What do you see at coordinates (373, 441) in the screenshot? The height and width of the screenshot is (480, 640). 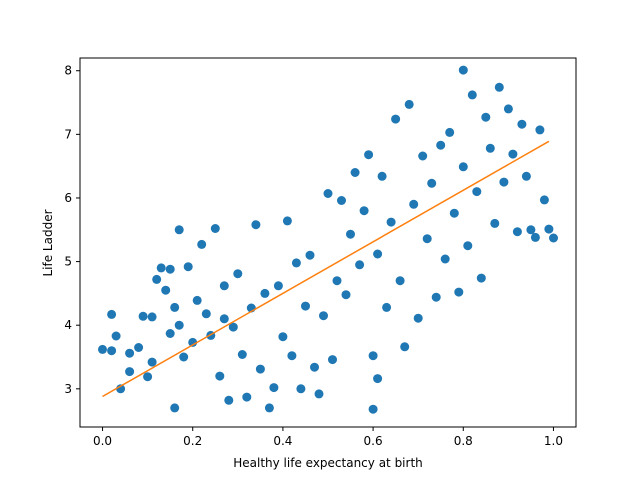 I see `x-tick-label: 0.6` at bounding box center [373, 441].